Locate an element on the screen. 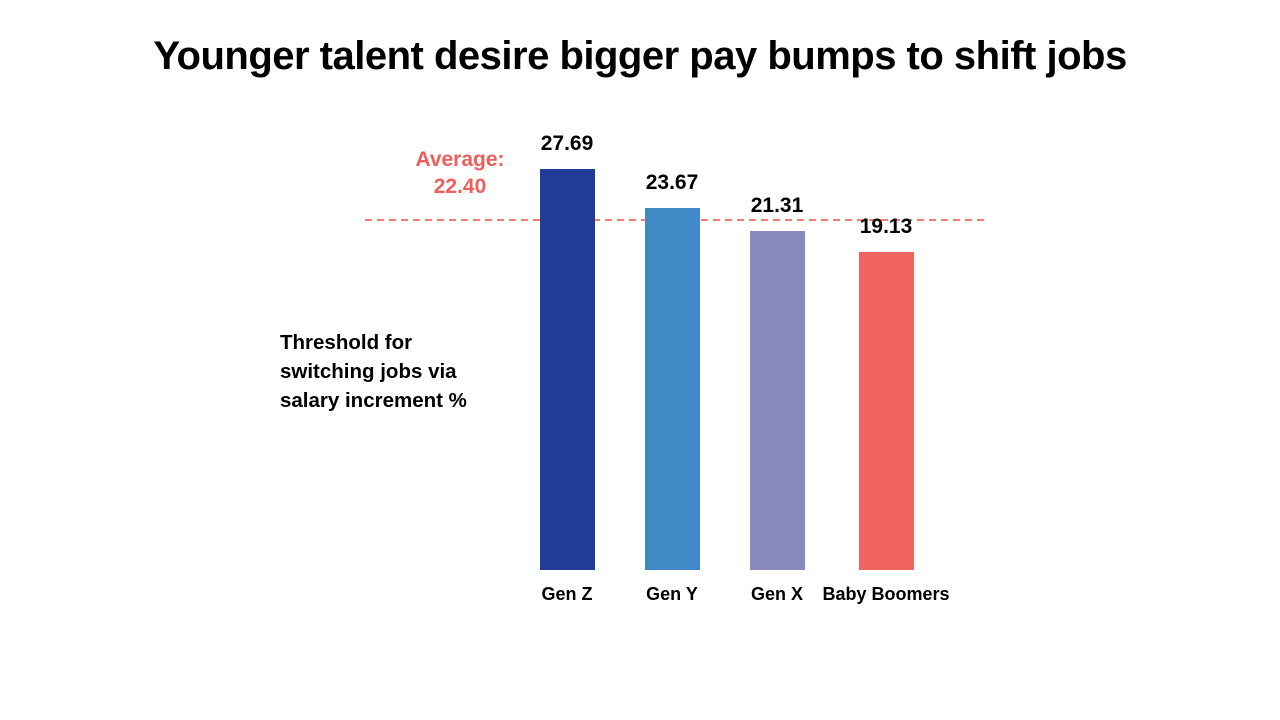  bar-value-label-gen-y: 23.67 is located at coordinates (672, 182).